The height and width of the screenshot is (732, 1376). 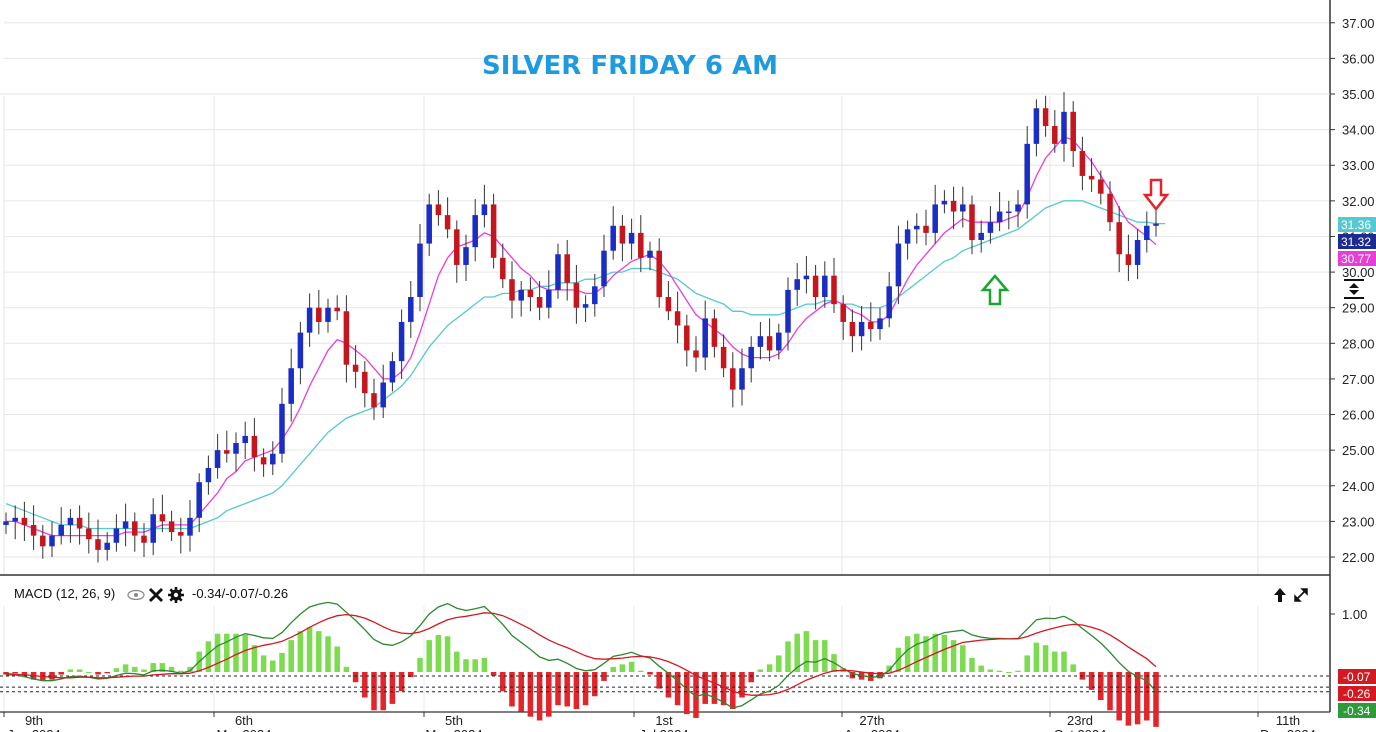 I want to click on date-tick-day: 1st, so click(x=664, y=720).